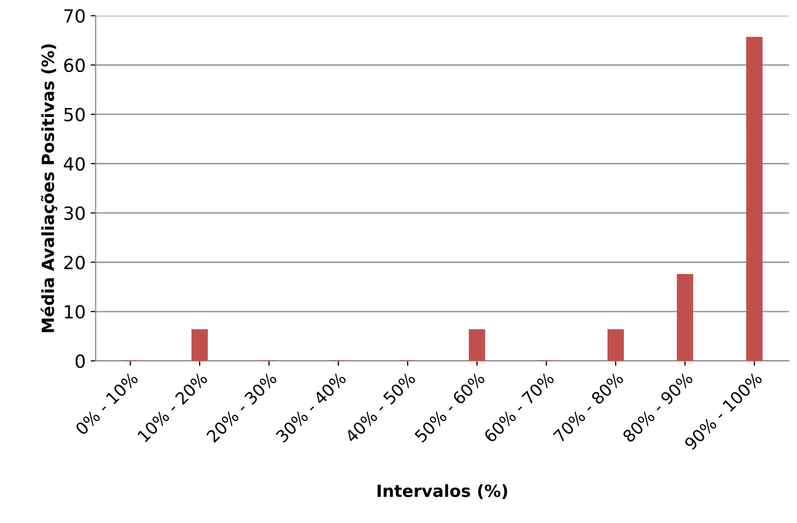 This screenshot has width=797, height=523. What do you see at coordinates (74, 312) in the screenshot?
I see `y-tick-label: 10` at bounding box center [74, 312].